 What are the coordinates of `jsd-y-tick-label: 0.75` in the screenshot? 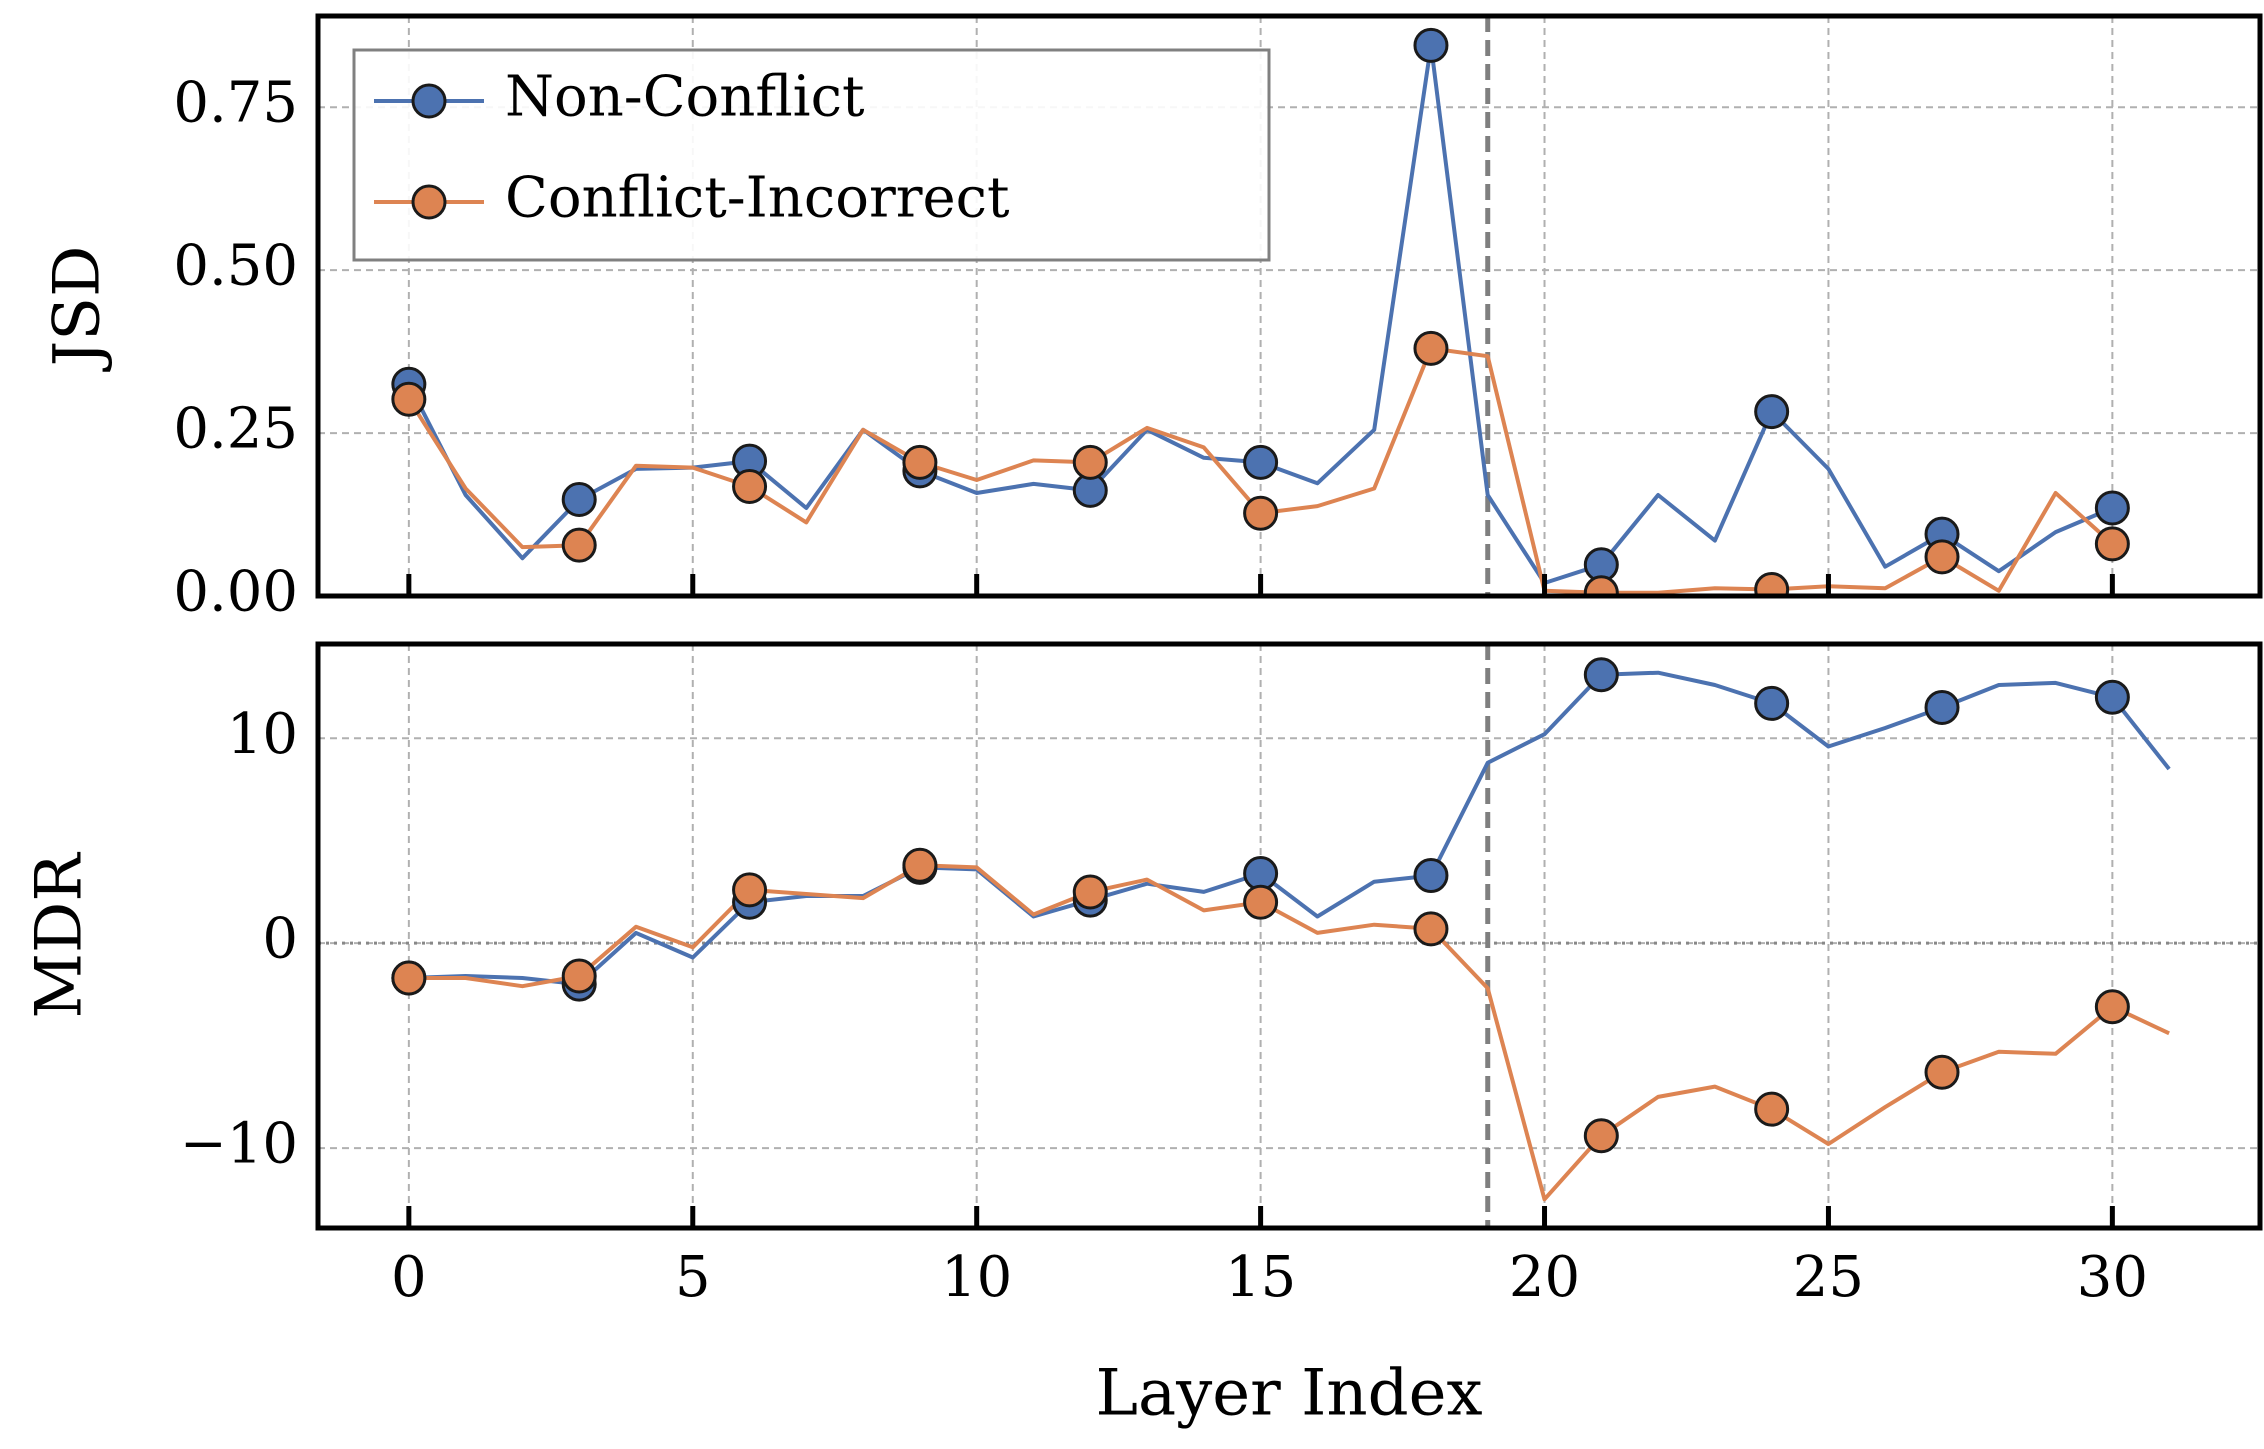 It's located at (235, 103).